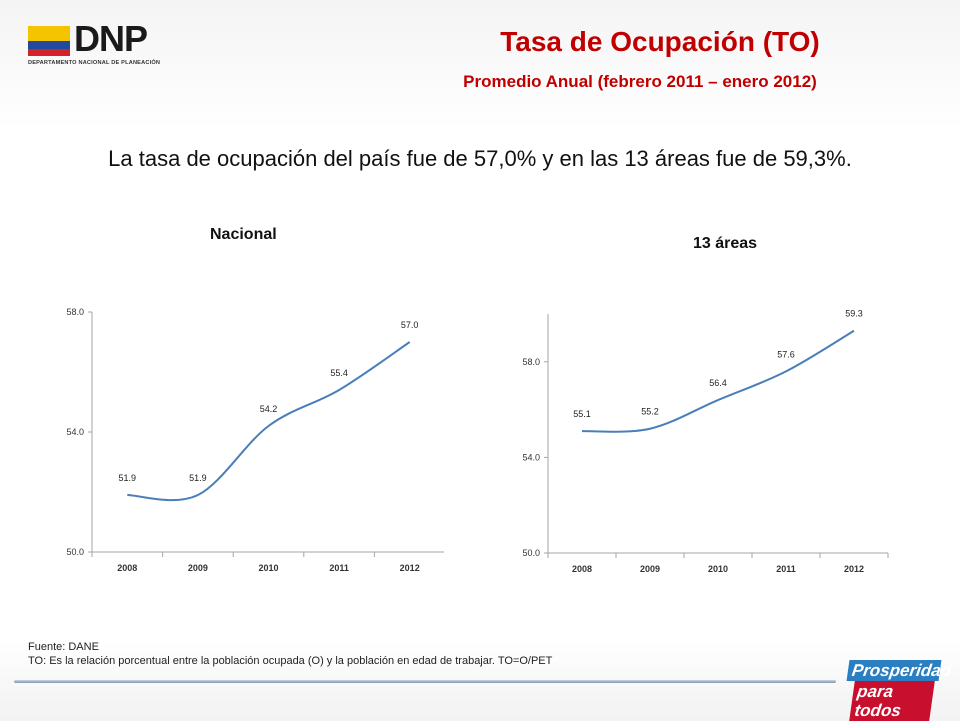 This screenshot has height=721, width=960. Describe the element at coordinates (410, 325) in the screenshot. I see `data-label: 57.0` at that location.